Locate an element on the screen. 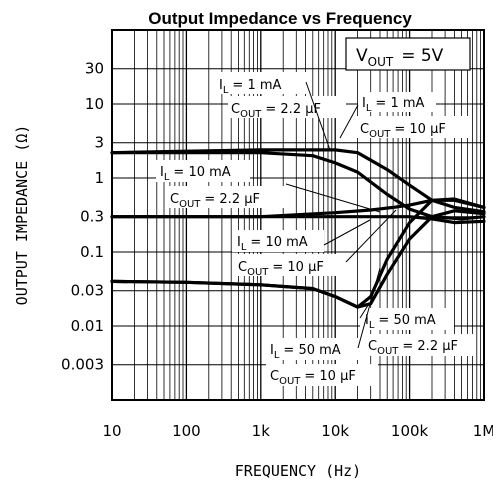 This screenshot has height=486, width=493. vout-main: V is located at coordinates (362, 56).